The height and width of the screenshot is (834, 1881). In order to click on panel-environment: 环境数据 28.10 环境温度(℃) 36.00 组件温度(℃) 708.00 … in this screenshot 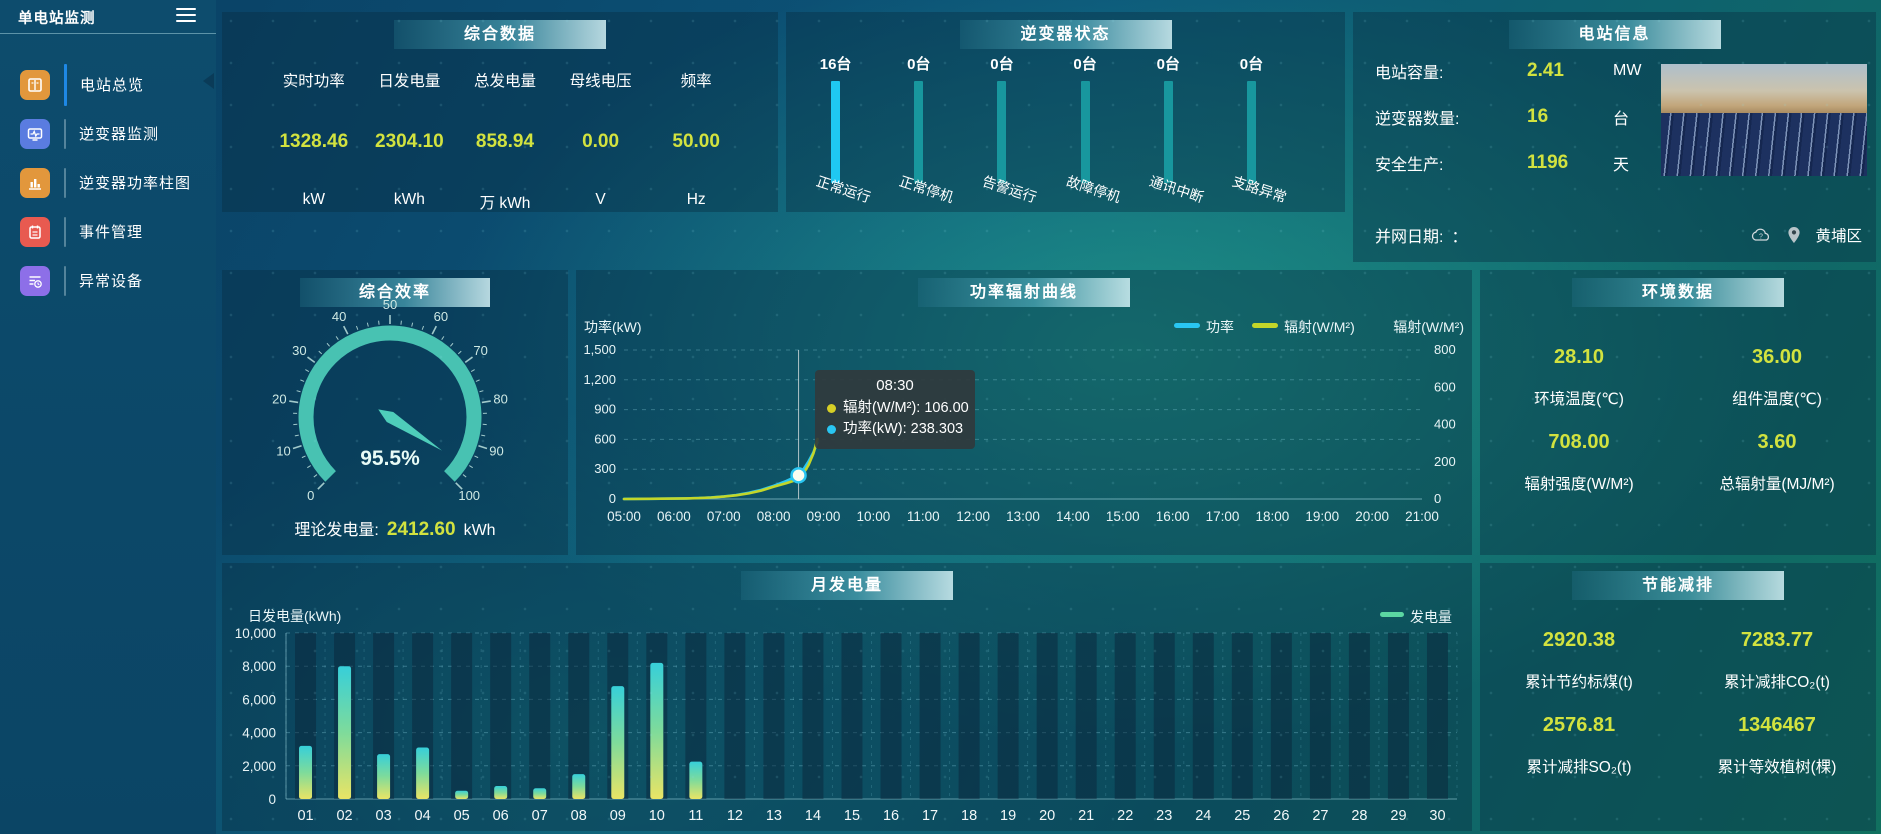, I will do `click(1678, 412)`.